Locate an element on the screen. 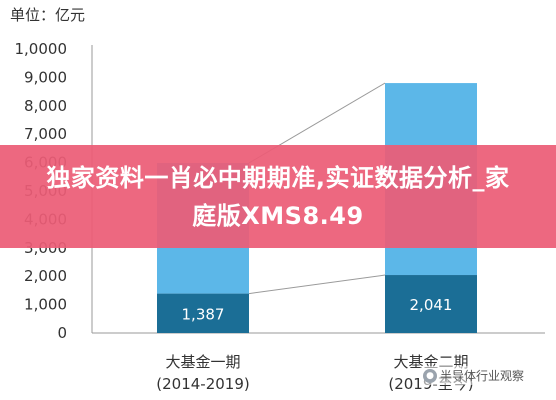 This screenshot has width=556, height=400. unit-label: 单位：亿元 is located at coordinates (47, 15).